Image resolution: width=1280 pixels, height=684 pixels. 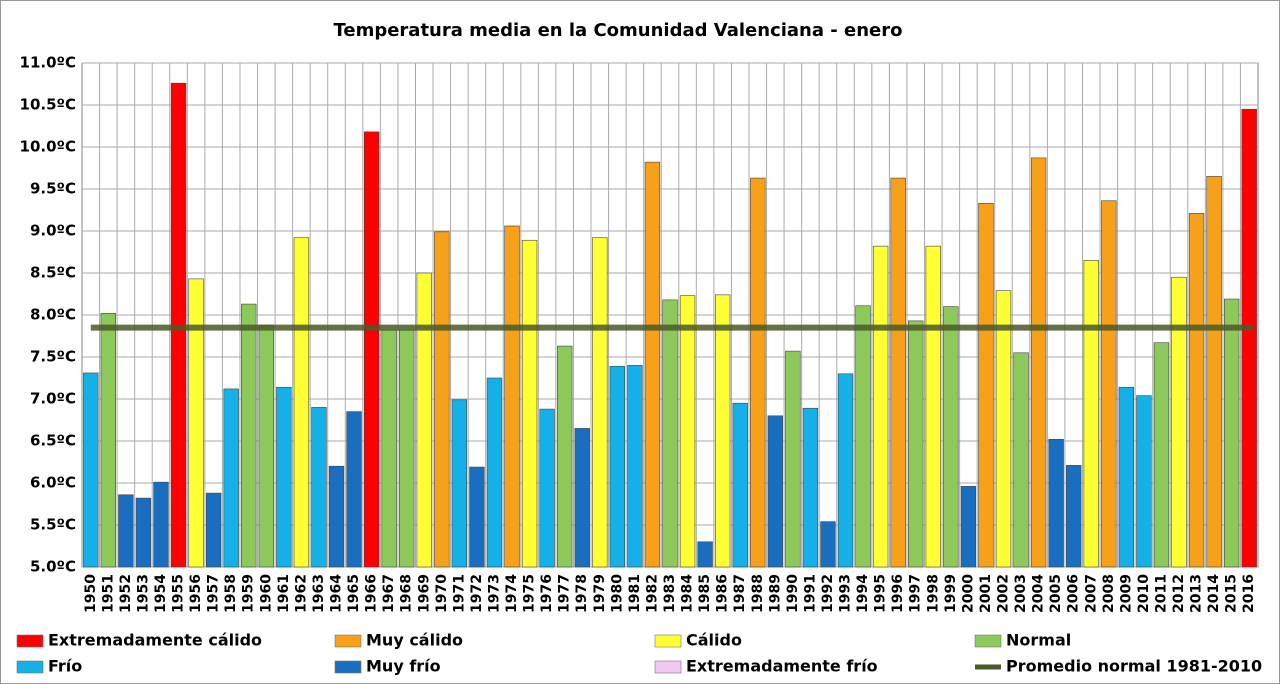 I want to click on x-tick-label: 1953, so click(x=143, y=593).